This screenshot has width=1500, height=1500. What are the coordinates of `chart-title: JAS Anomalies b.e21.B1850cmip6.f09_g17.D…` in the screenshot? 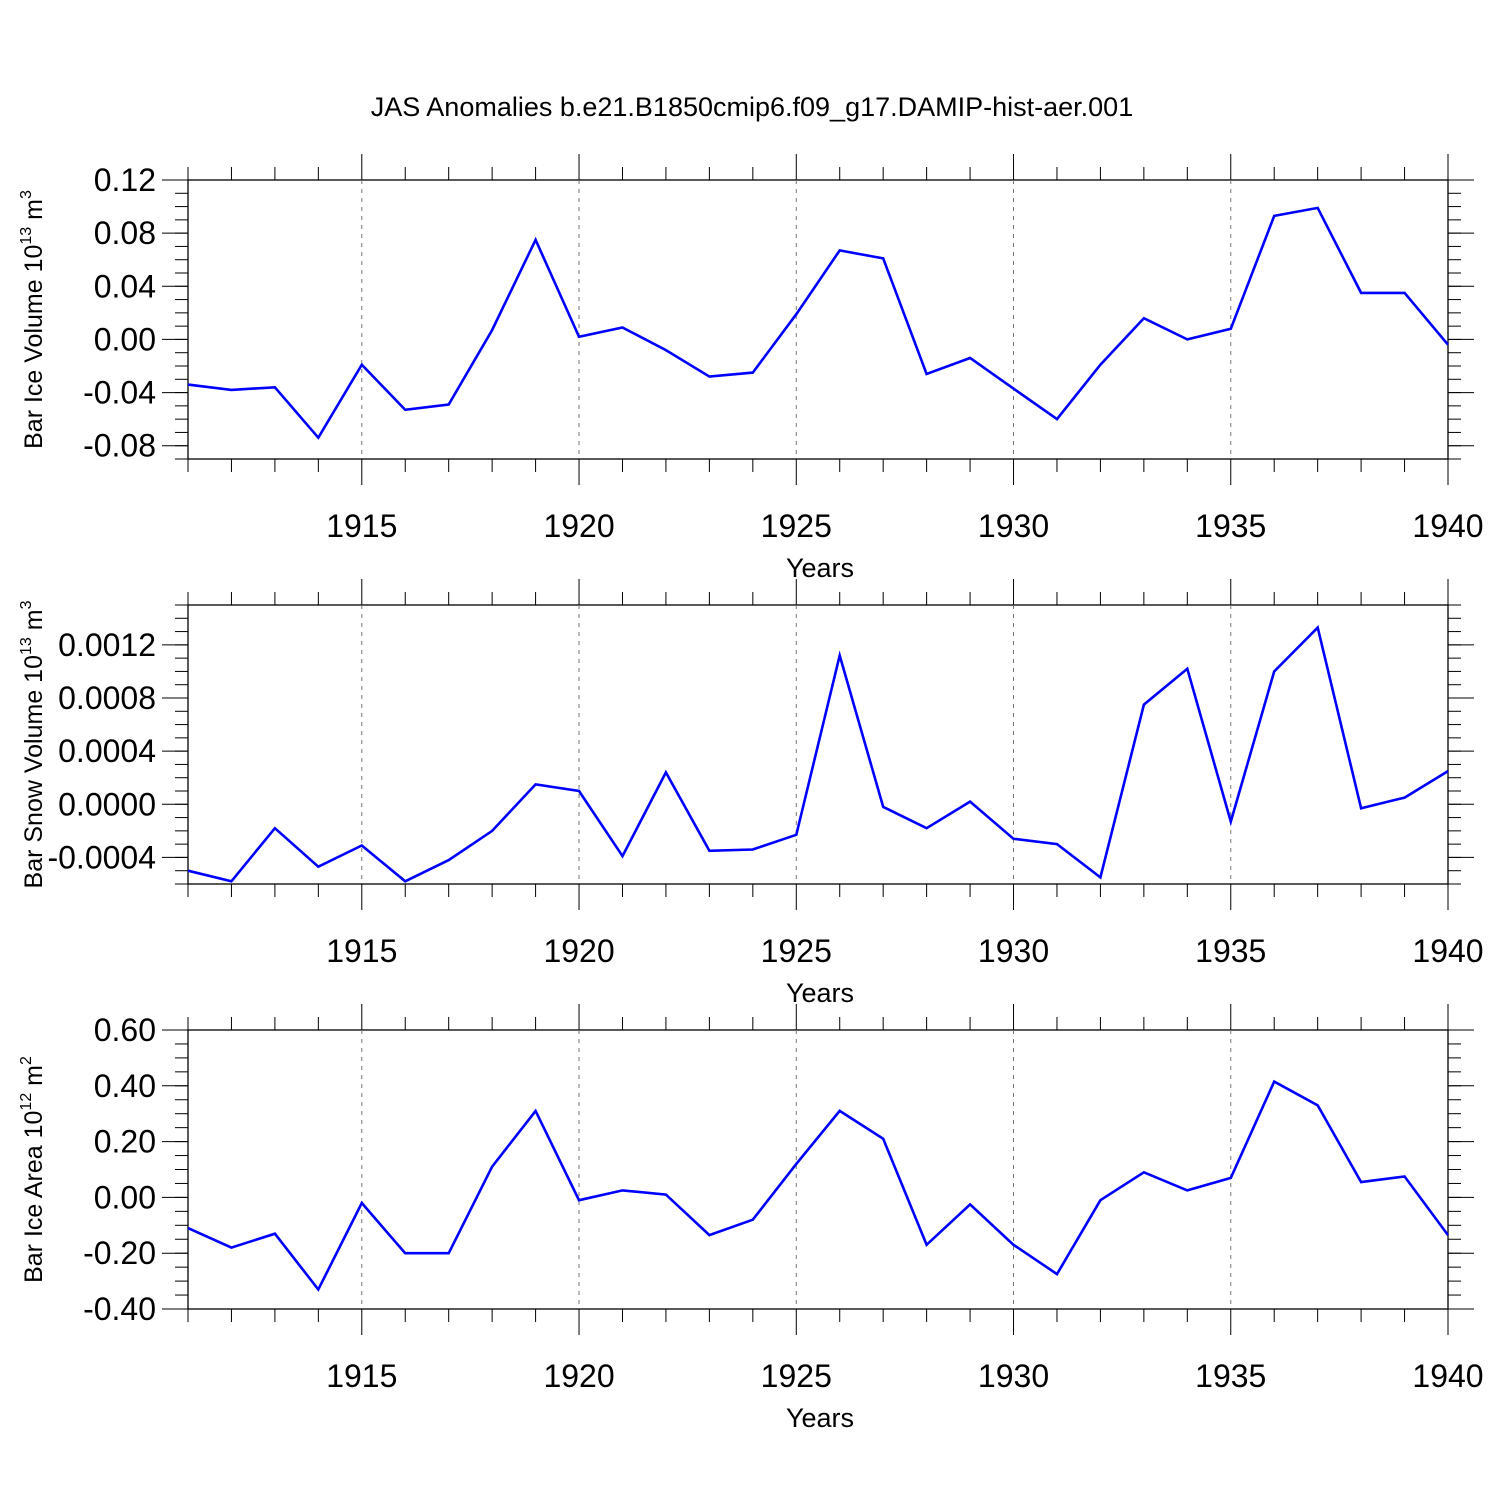 It's located at (752, 107).